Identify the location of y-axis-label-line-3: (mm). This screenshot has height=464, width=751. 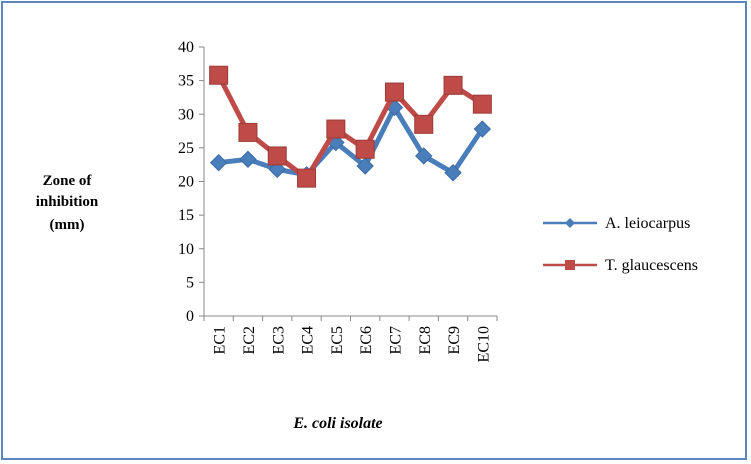
(67, 225).